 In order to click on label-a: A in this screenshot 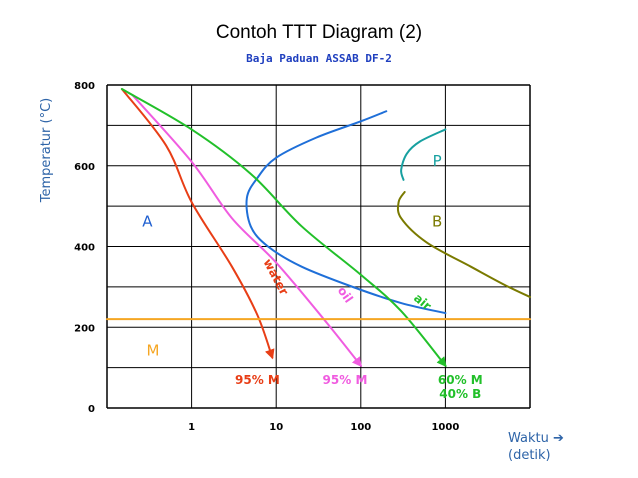, I will do `click(147, 221)`.